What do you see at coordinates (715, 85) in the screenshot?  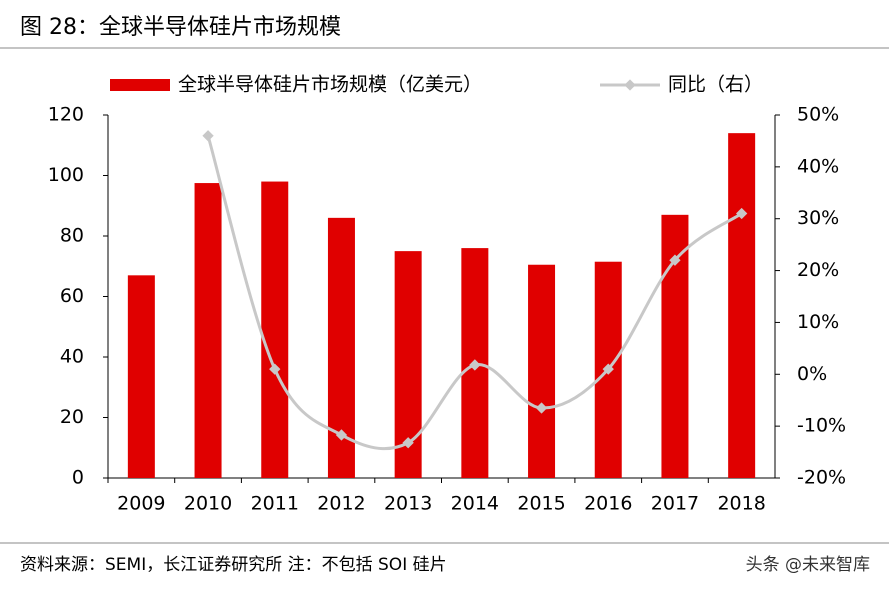 I see `legend-label: 同比（右）` at bounding box center [715, 85].